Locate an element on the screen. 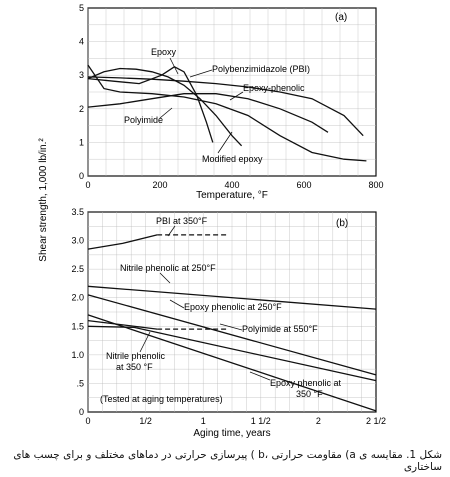  panel-a-xtick-label: 0 is located at coordinates (87, 185).